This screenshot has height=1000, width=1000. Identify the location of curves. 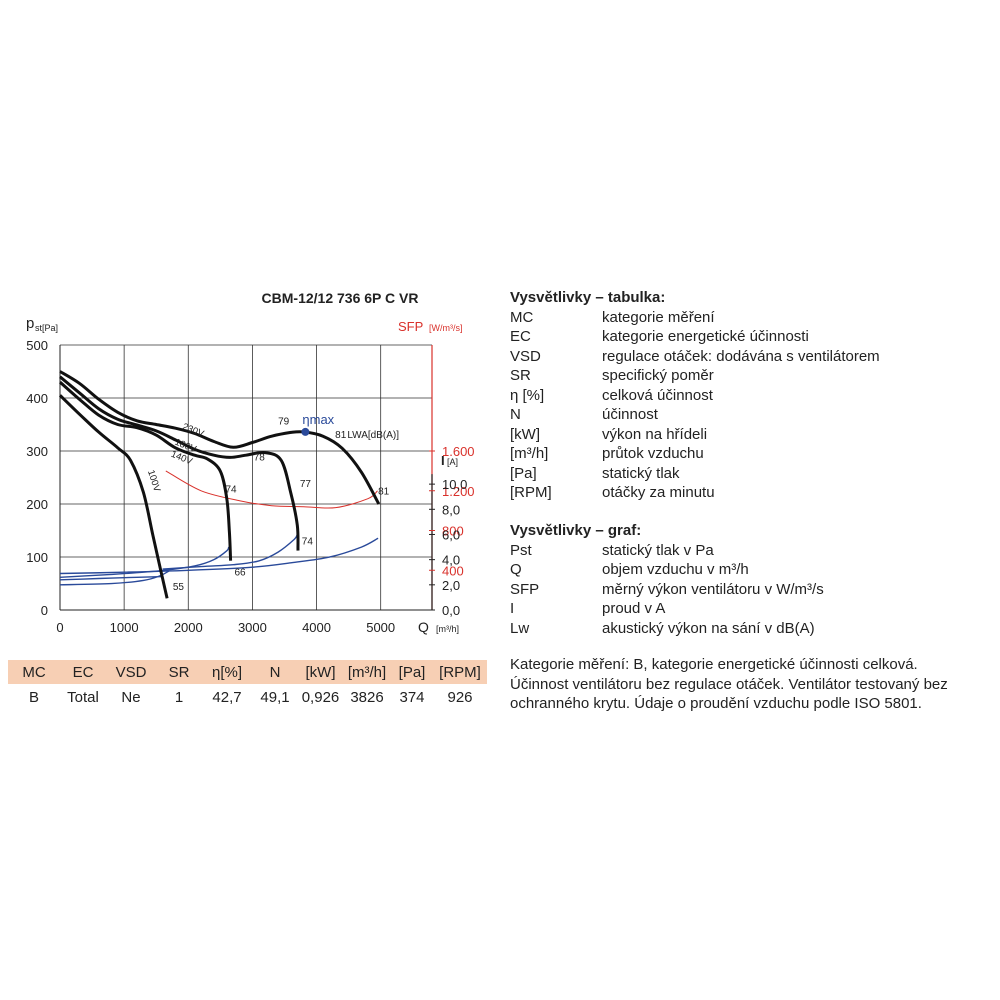
(219, 484).